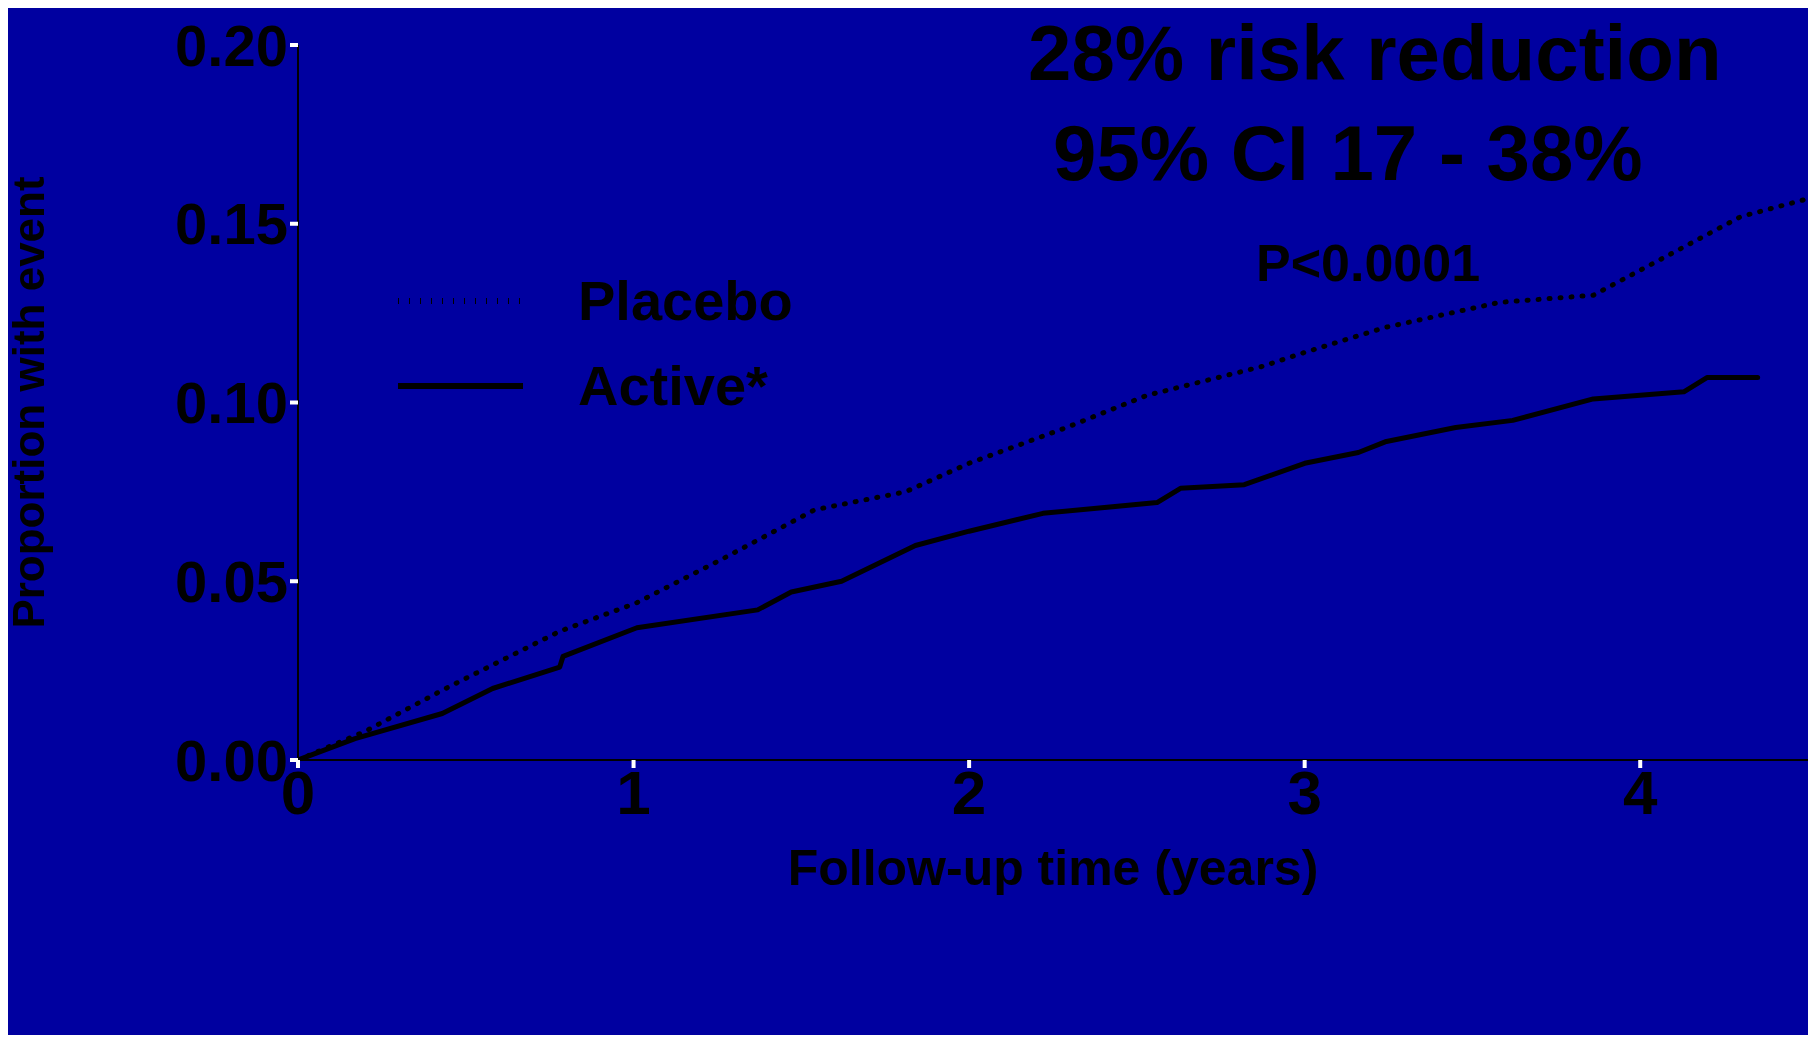  I want to click on annotation: P<0.0001, so click(1368, 263).